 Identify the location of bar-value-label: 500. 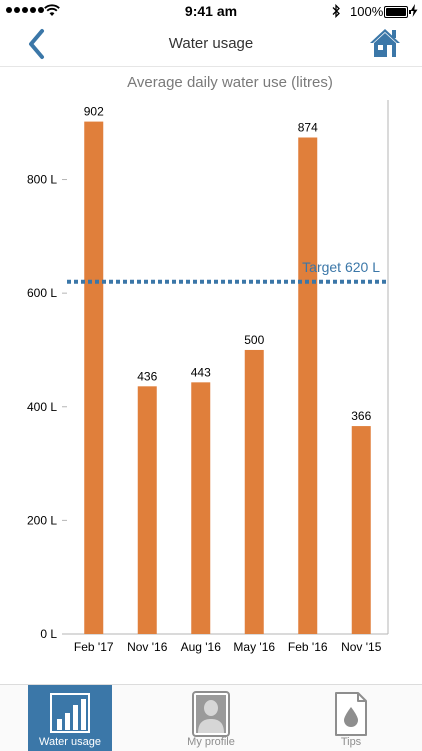
(254, 340).